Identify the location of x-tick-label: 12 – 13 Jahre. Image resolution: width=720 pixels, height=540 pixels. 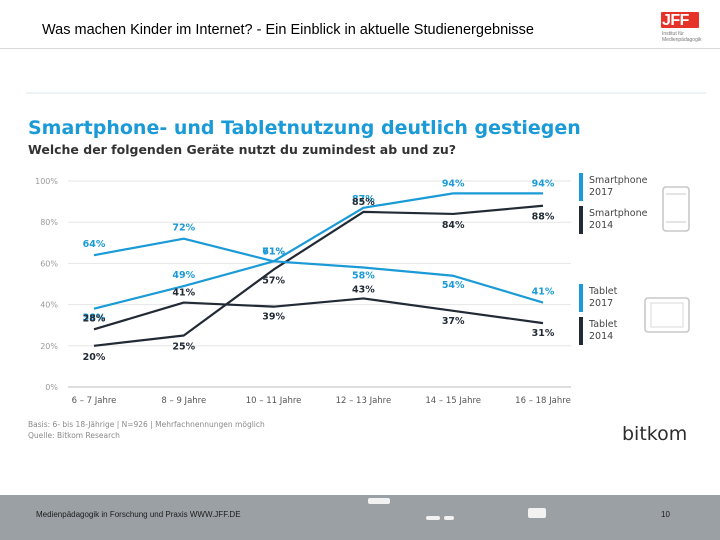
(364, 401).